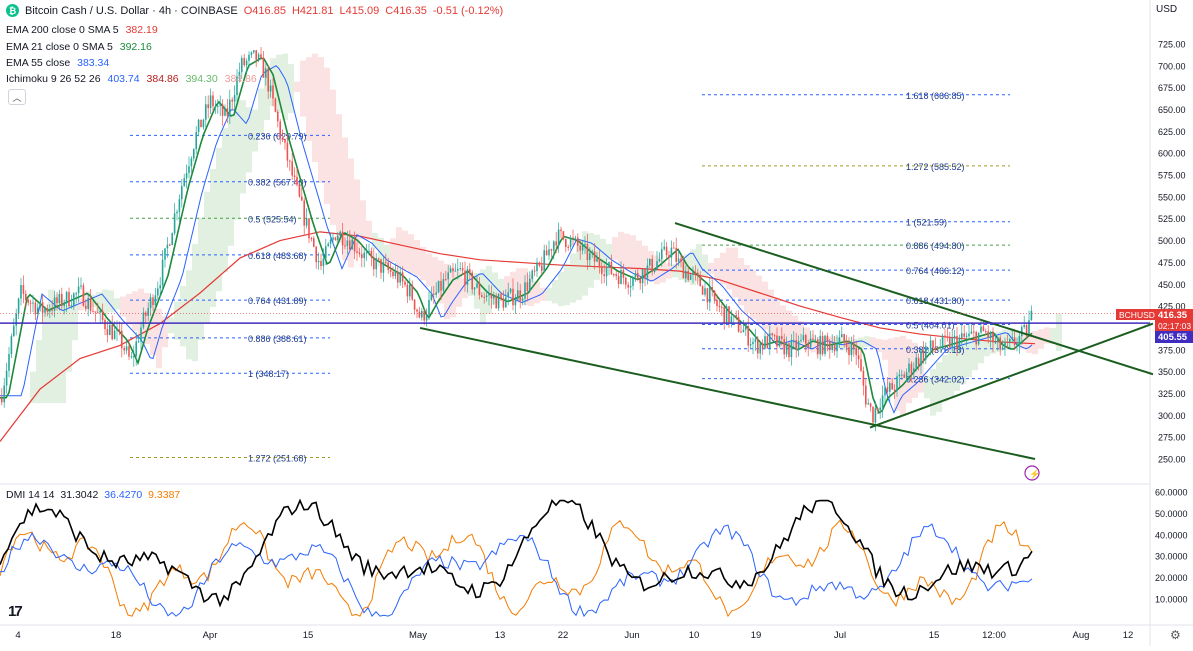 The width and height of the screenshot is (1193, 651). I want to click on ohlc-high: H421.81, so click(312, 10).